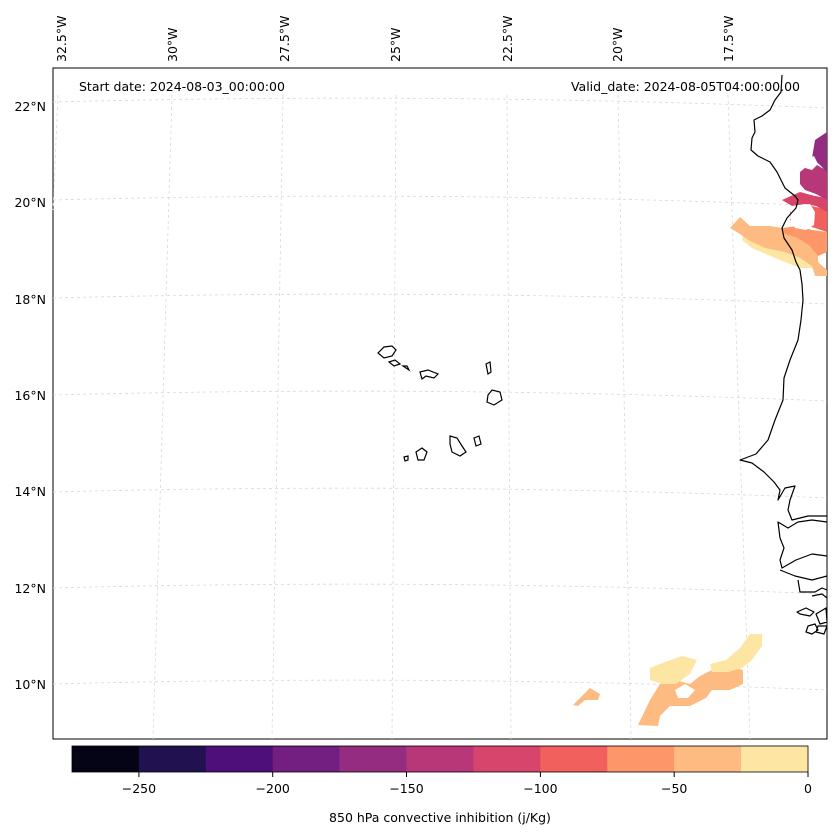 The image size is (837, 836). Describe the element at coordinates (406, 788) in the screenshot. I see `colorbar-tick-label: −150` at that location.